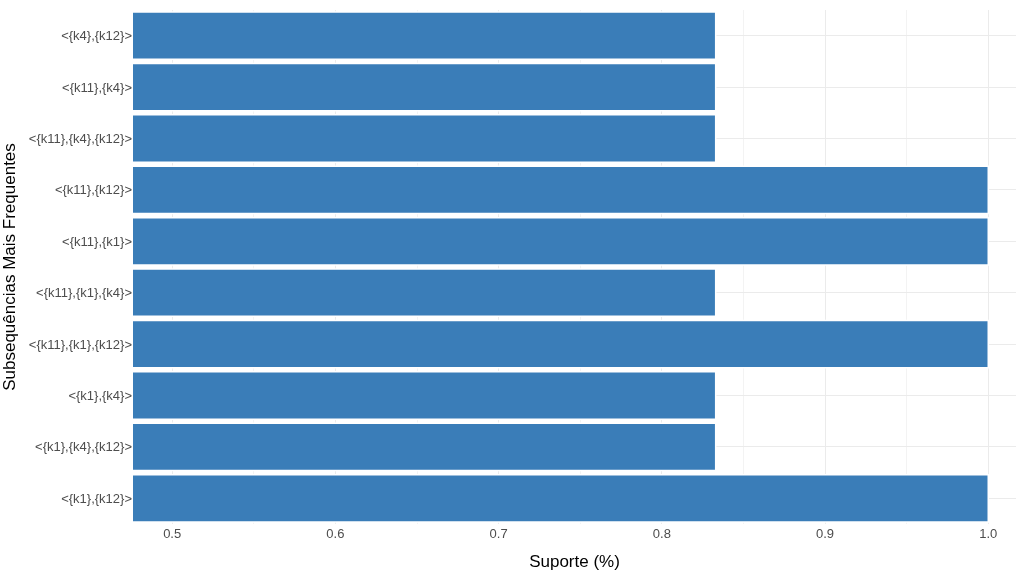  I want to click on y-tick-label: <{k4},{k12}>, so click(96, 36).